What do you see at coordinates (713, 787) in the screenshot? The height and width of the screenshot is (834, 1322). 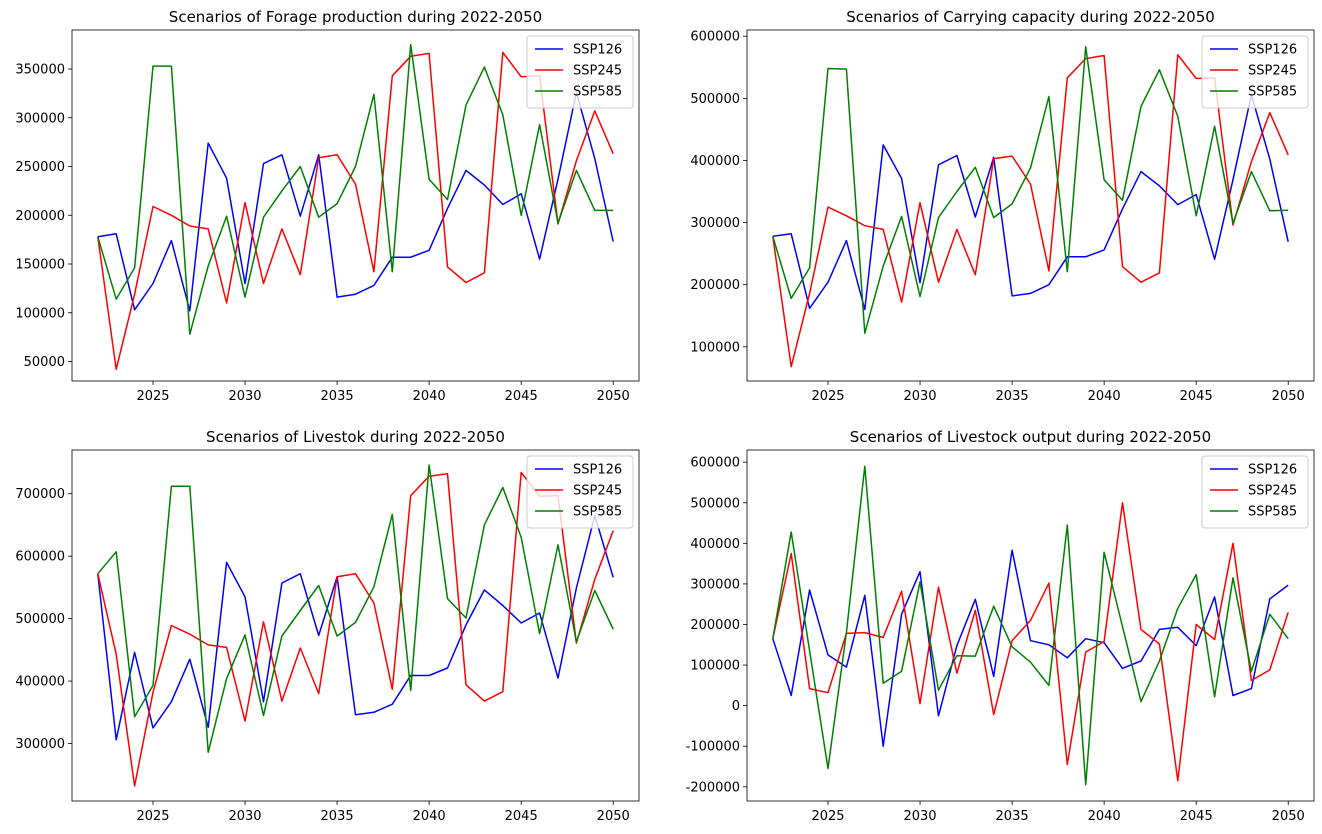 I see `y-tick-label: -200000` at bounding box center [713, 787].